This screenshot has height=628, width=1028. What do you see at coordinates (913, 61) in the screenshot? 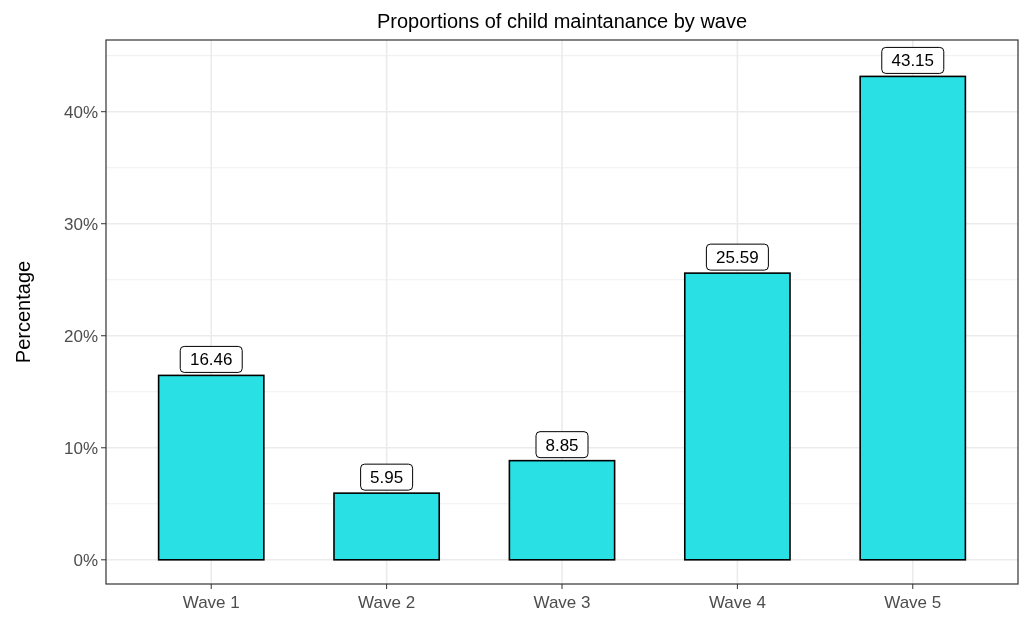
I see `data-label: 43.15` at bounding box center [913, 61].